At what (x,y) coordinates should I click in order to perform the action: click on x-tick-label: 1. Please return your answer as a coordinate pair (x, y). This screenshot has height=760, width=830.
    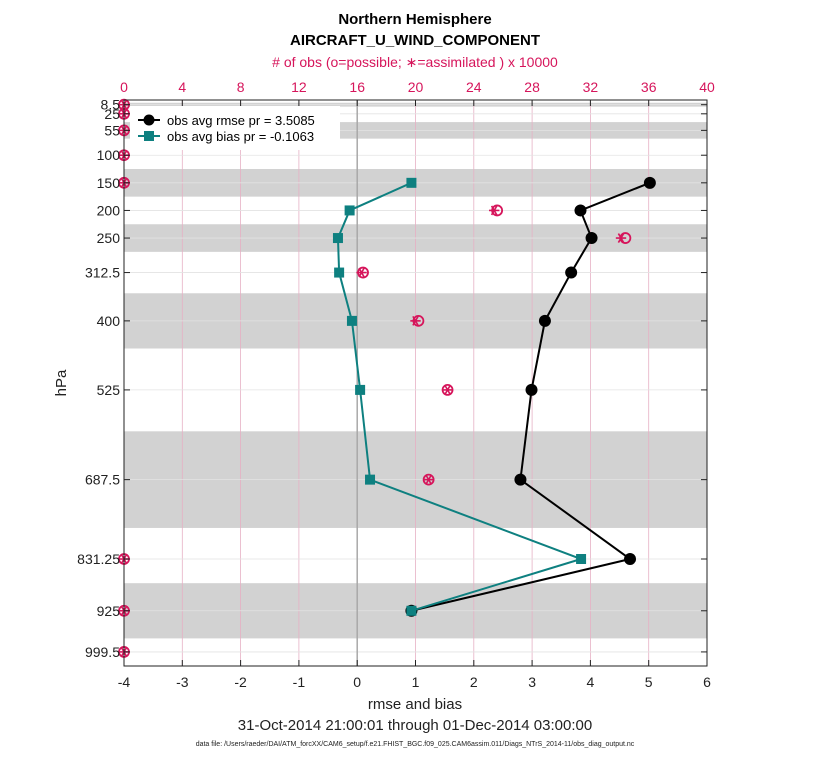
    Looking at the image, I should click on (416, 682).